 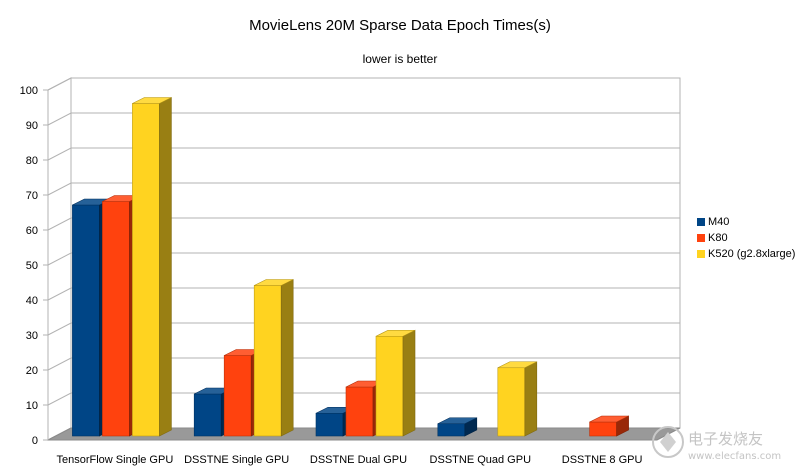 What do you see at coordinates (32, 371) in the screenshot?
I see `y-tick-label: 20` at bounding box center [32, 371].